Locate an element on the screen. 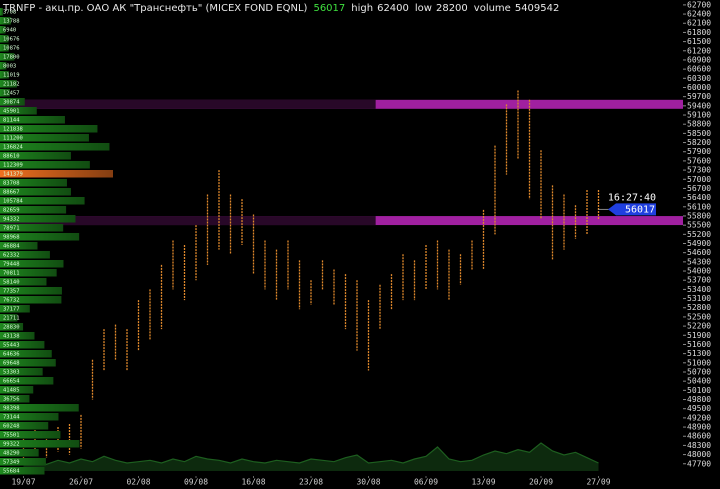  y-tick-label: 61200 is located at coordinates (699, 50).